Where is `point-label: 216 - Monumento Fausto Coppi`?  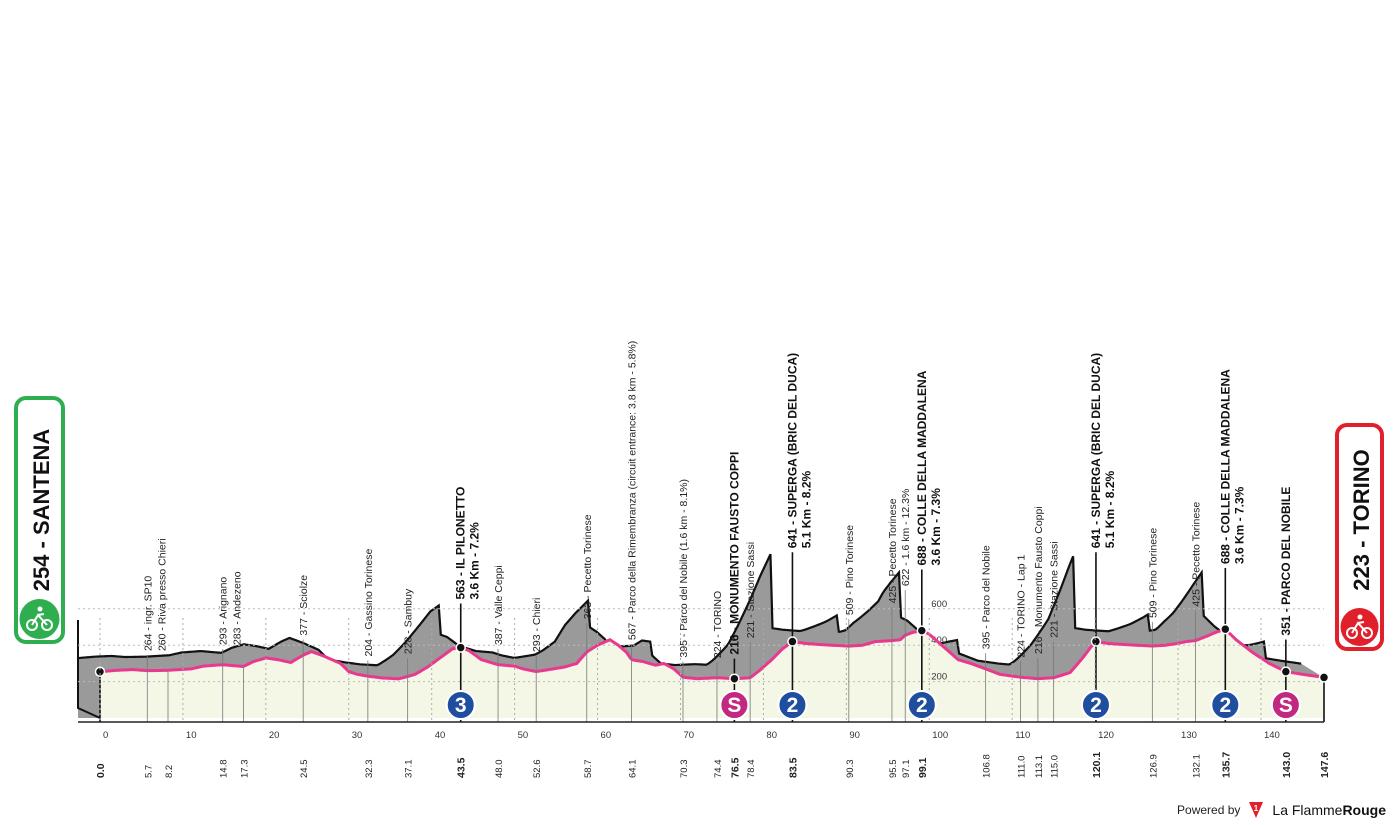 point-label: 216 - Monumento Fausto Coppi is located at coordinates (1039, 580).